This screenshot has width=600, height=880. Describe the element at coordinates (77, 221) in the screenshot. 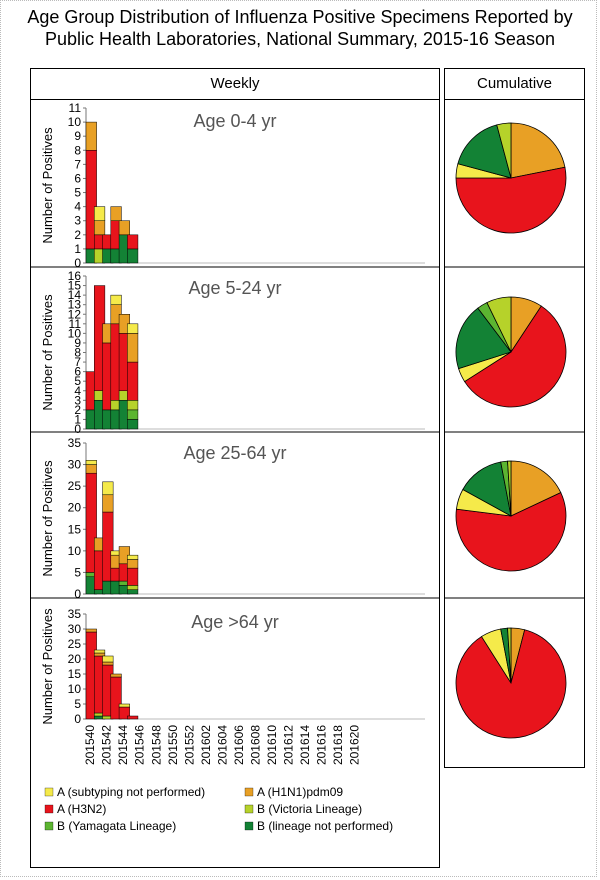

I see `y-tick-label: 3` at that location.